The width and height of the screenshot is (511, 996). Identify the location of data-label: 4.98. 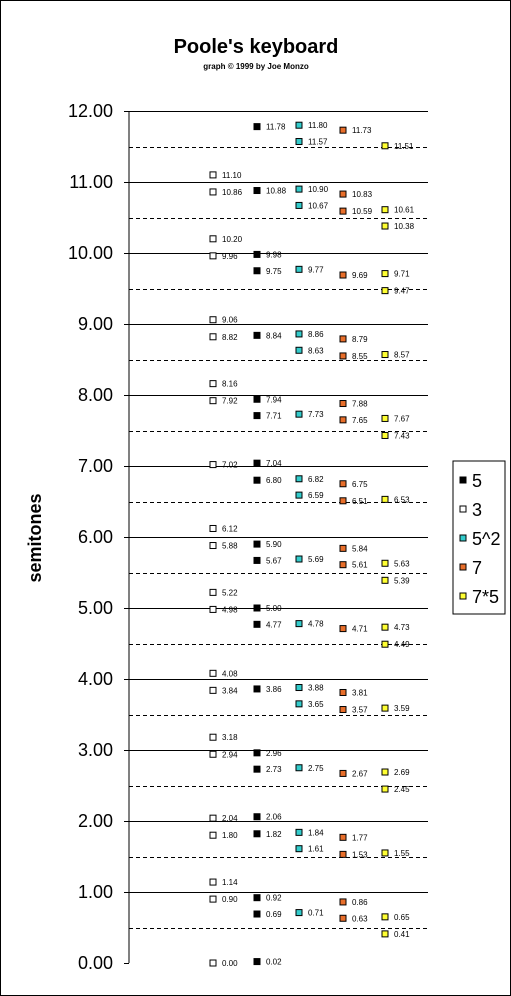
(230, 609).